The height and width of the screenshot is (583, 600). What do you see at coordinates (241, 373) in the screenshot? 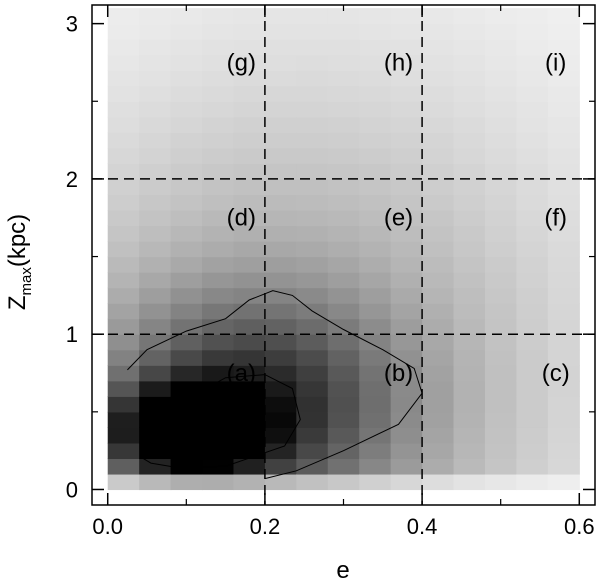
I see `region-label: (a)` at bounding box center [241, 373].